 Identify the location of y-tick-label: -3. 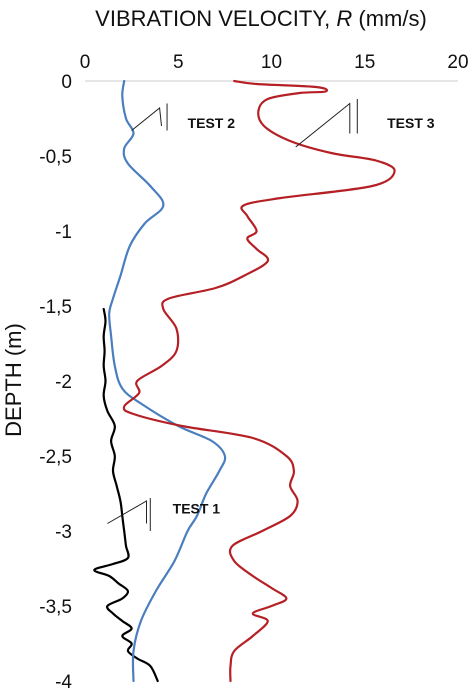
(63, 532).